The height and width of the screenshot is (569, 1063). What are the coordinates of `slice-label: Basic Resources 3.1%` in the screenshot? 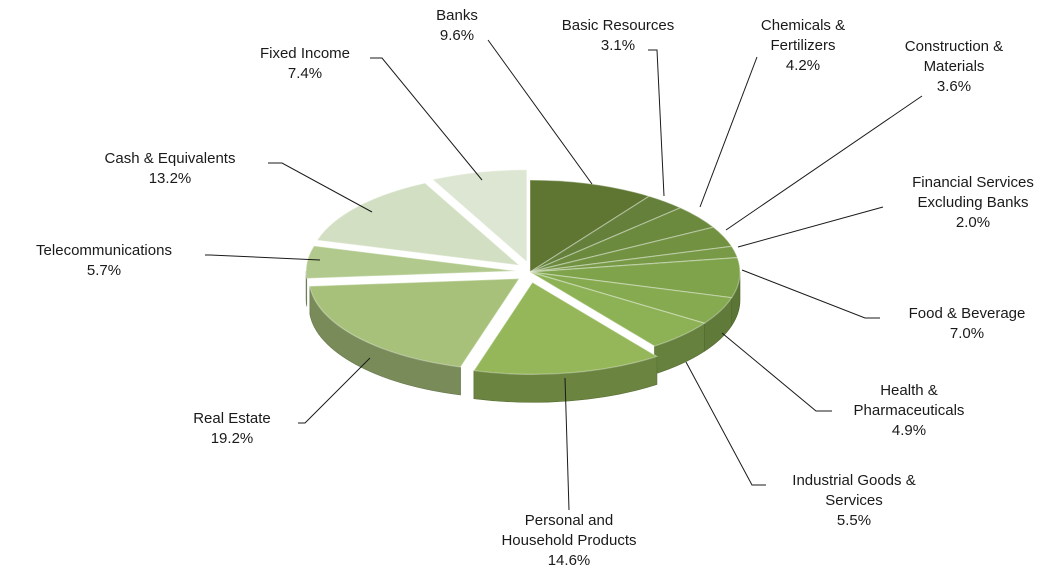 It's located at (618, 35).